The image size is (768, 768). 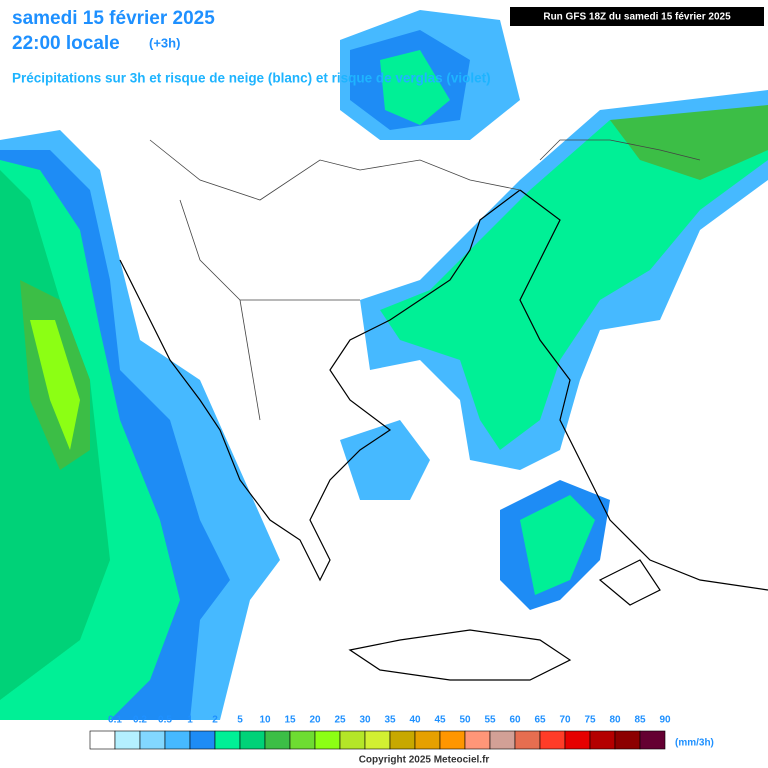 I want to click on legend-label: 1, so click(x=190, y=720).